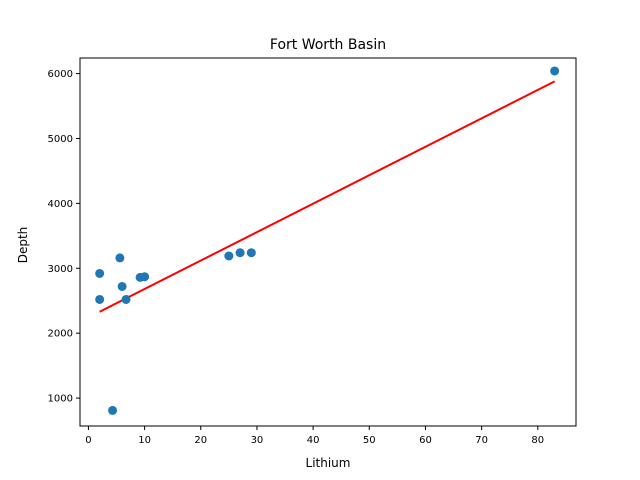  What do you see at coordinates (64, 237) in the screenshot?
I see `y-axis-ticks: 1000 2000 3000 4000 5000 6000` at bounding box center [64, 237].